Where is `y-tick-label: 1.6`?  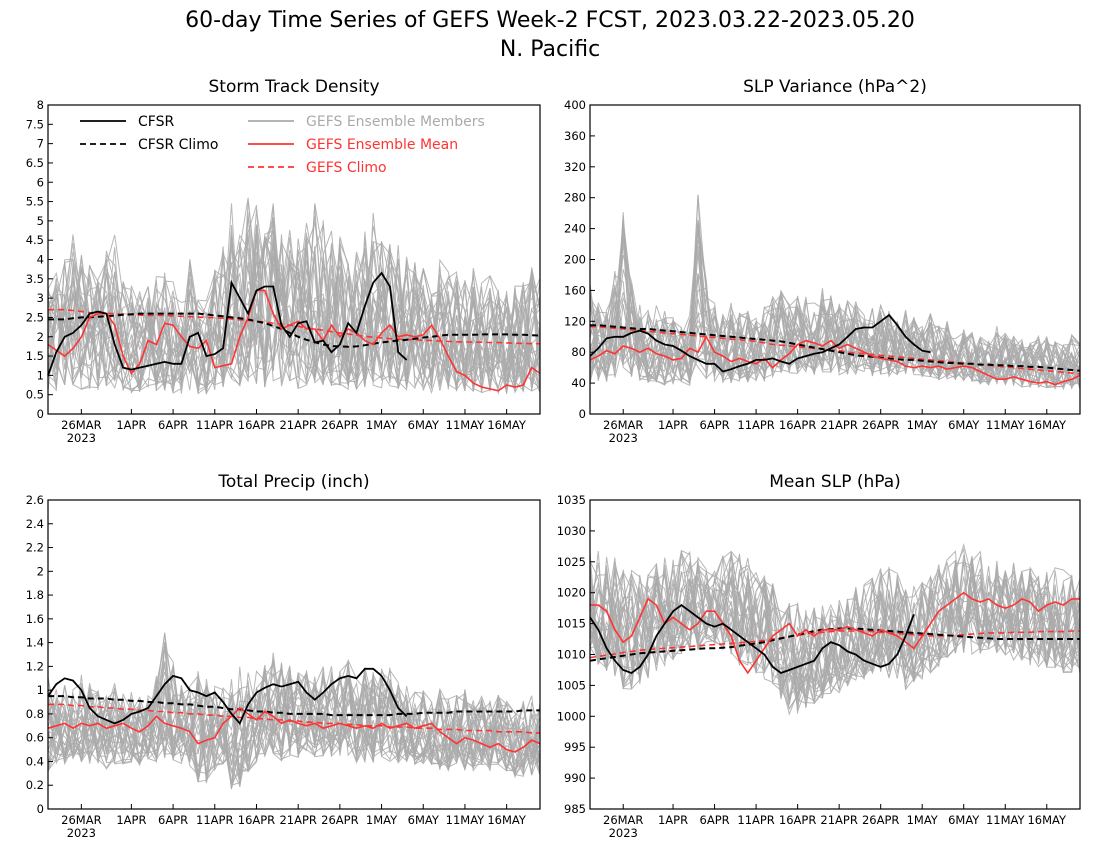
y-tick-label: 1.6 is located at coordinates (35, 619).